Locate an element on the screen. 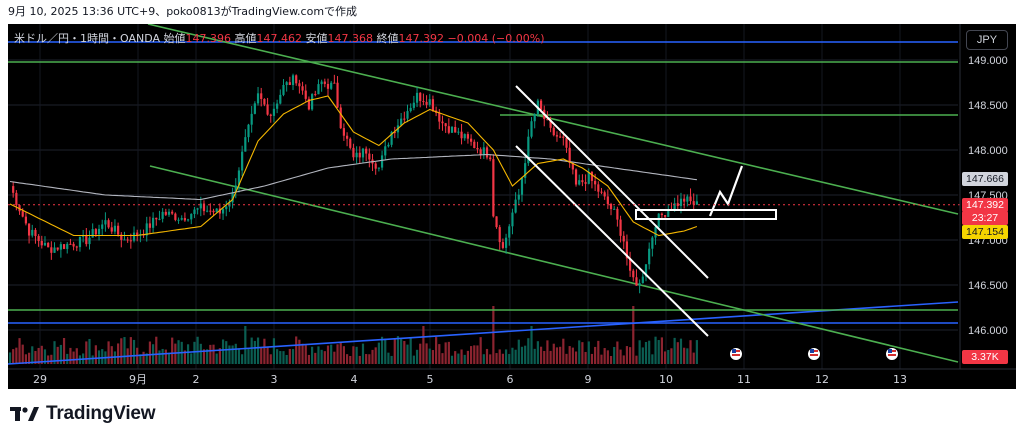 This screenshot has width=1024, height=441. annotation-channel-lower is located at coordinates (612, 241).